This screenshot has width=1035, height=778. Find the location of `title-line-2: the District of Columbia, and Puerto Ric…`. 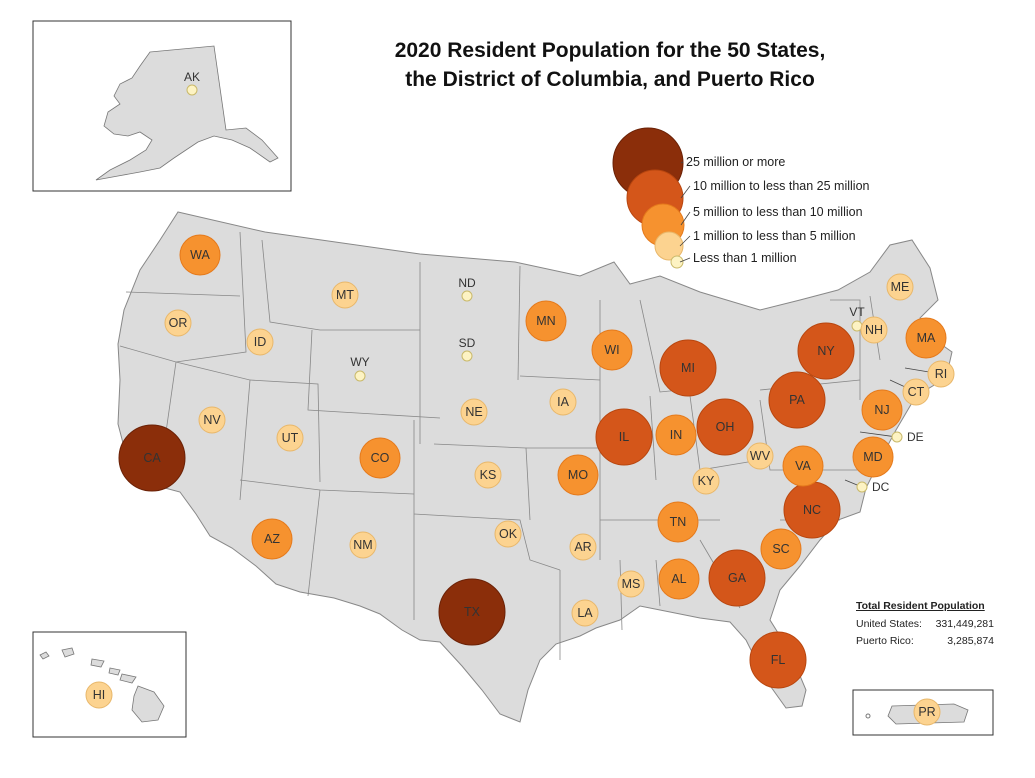

title-line-2: the District of Columbia, and Puerto Ric… is located at coordinates (610, 79).